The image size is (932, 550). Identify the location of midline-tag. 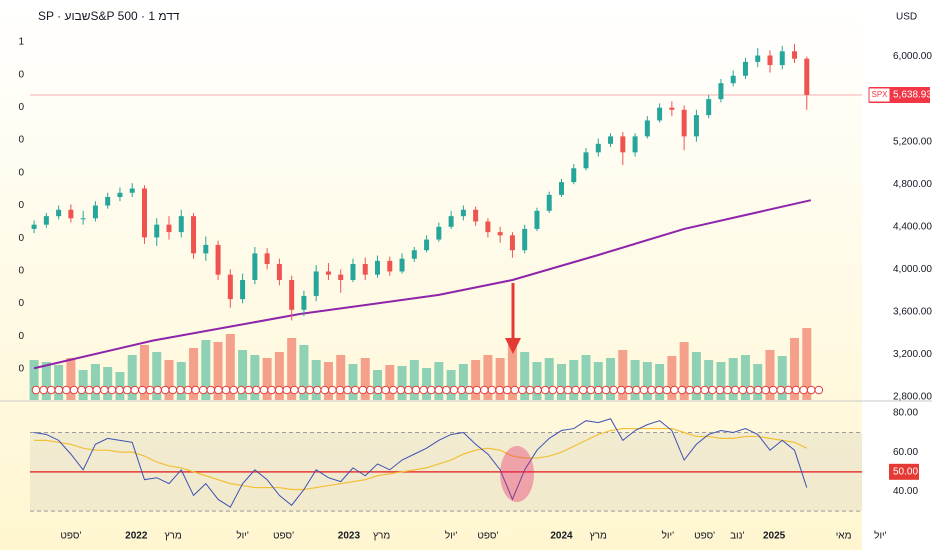
(904, 471).